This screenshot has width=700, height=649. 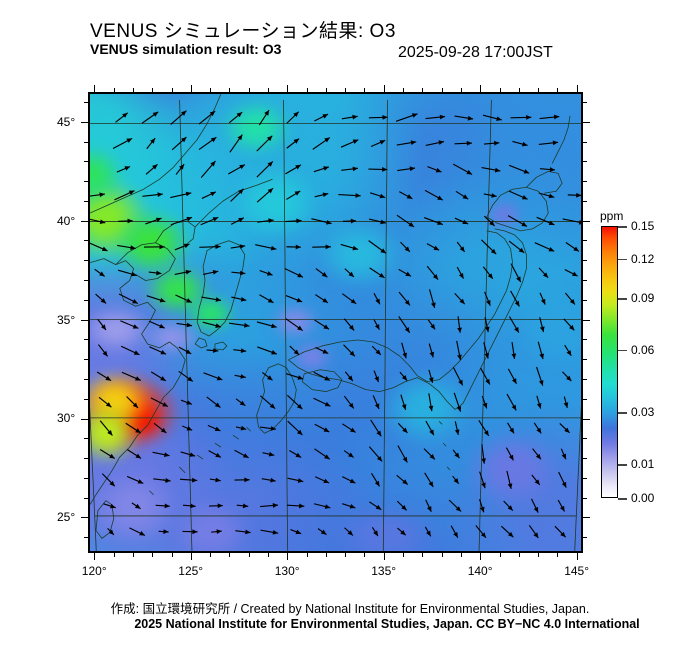 What do you see at coordinates (609, 362) in the screenshot?
I see `colorbar-gradient` at bounding box center [609, 362].